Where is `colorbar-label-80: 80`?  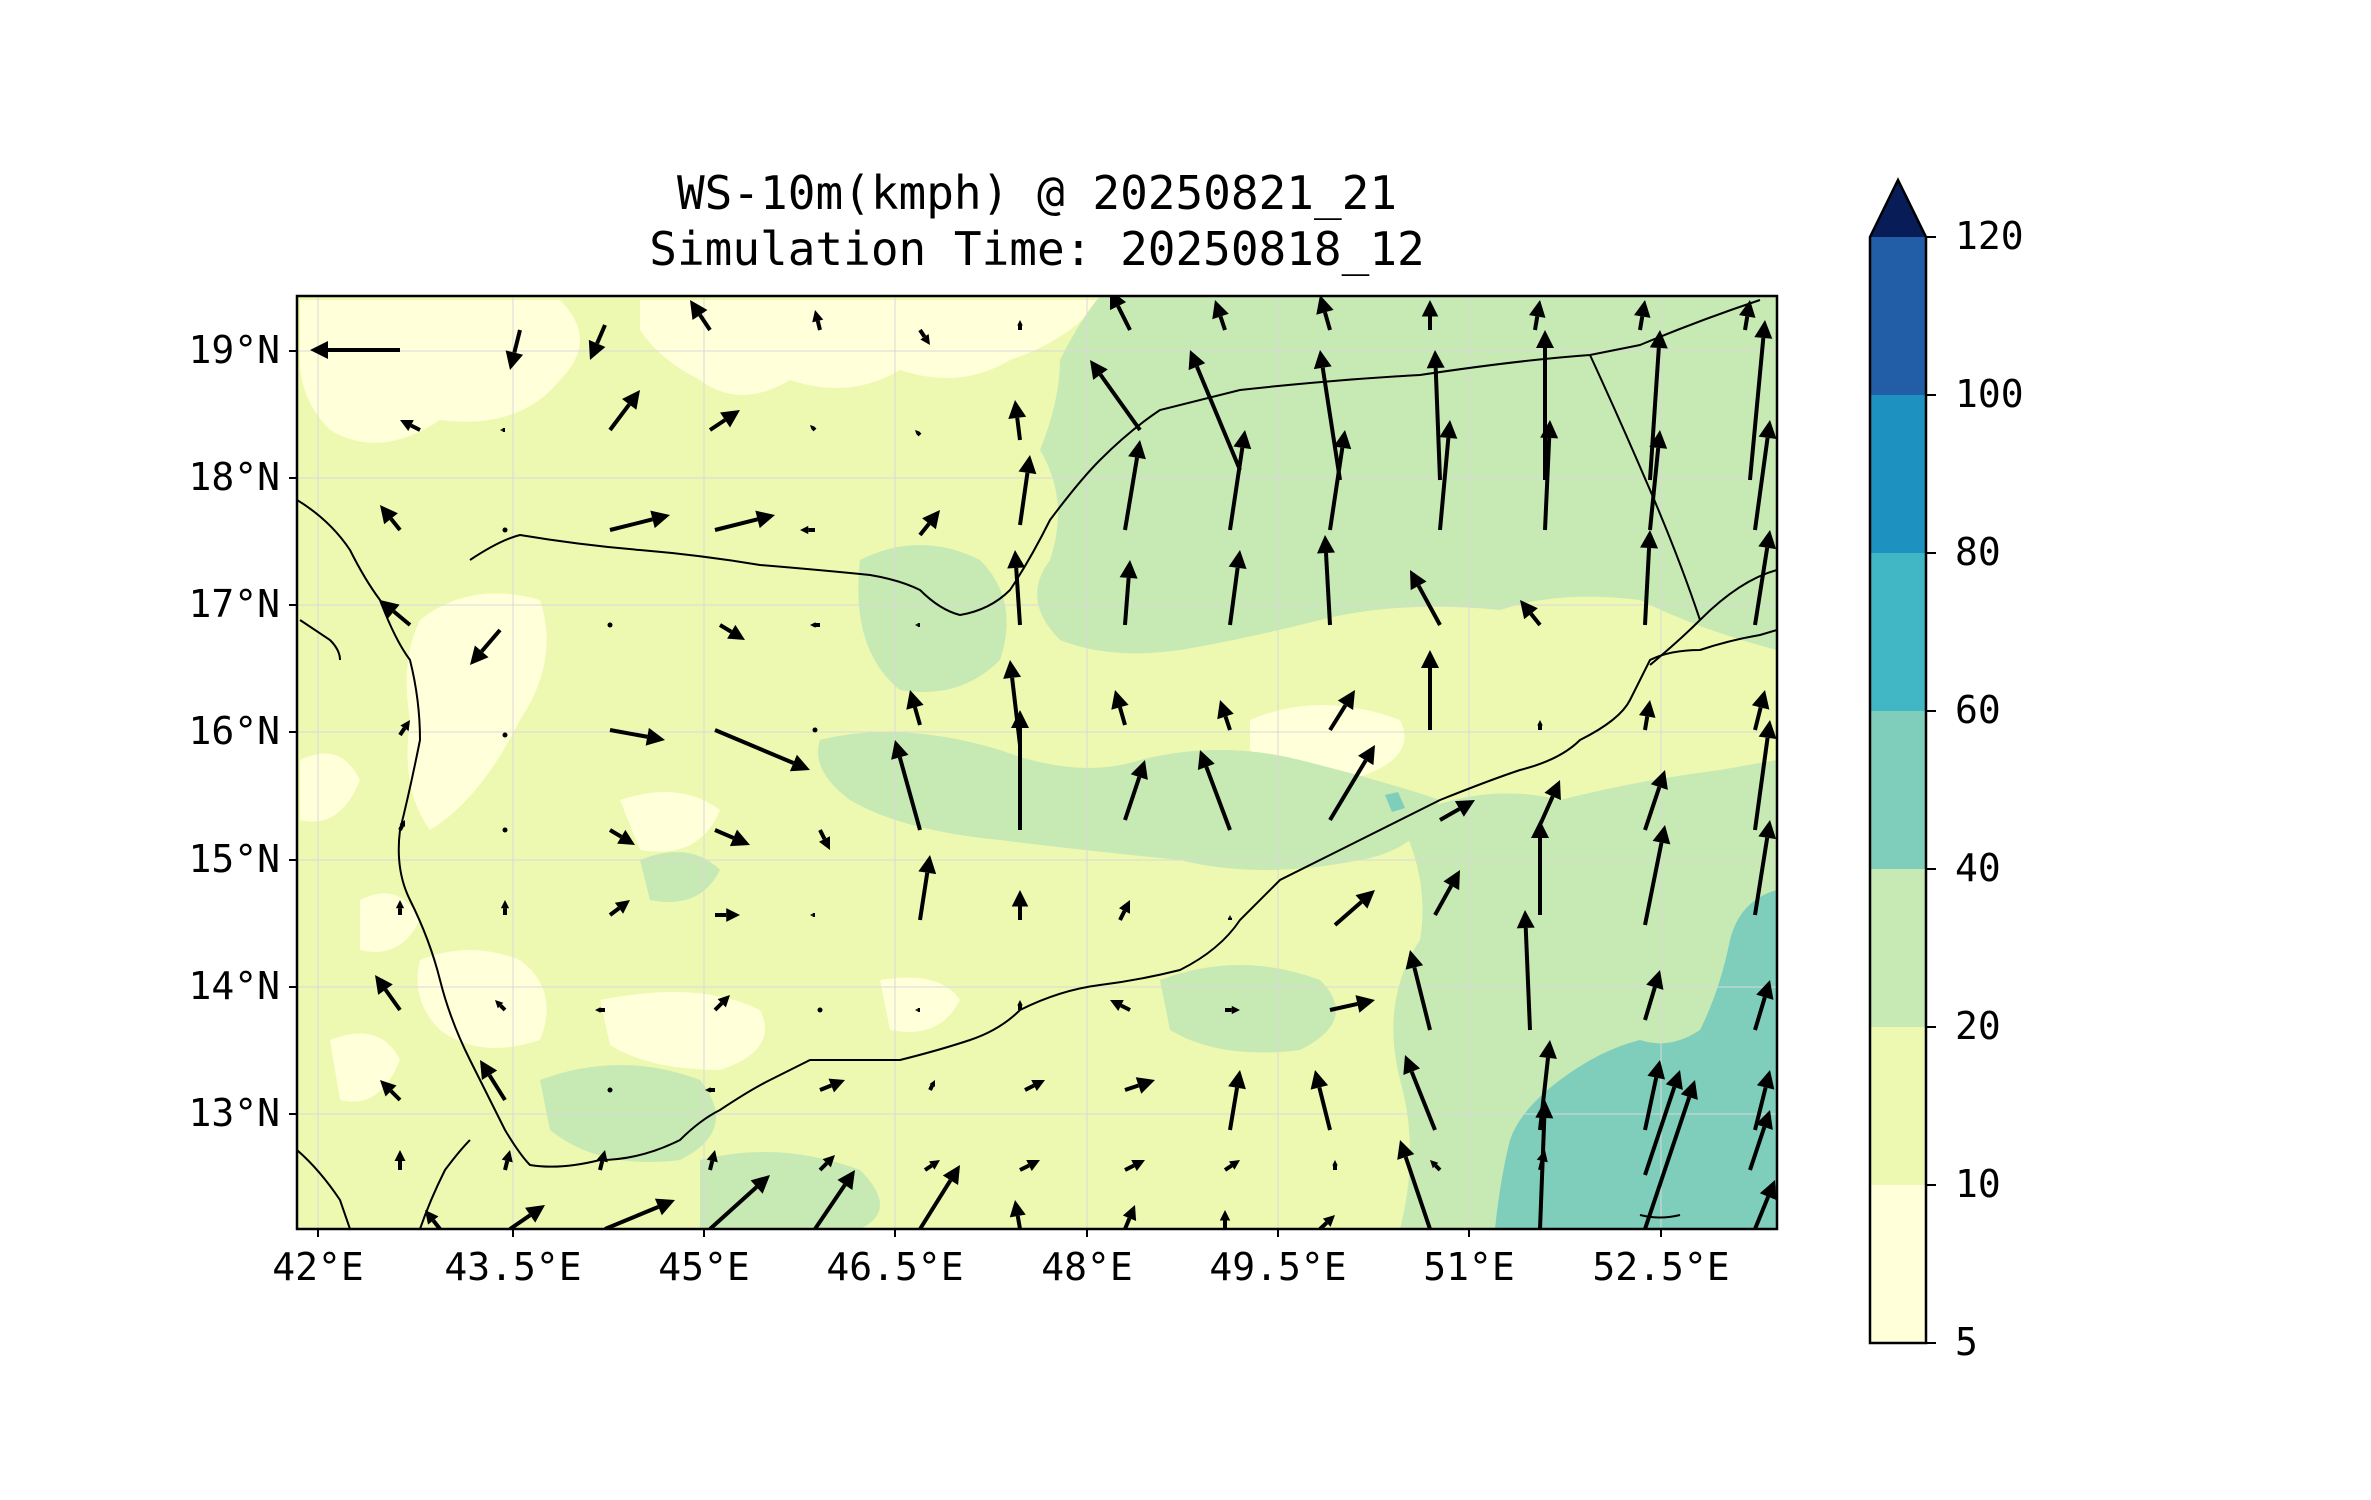
colorbar-label-80: 80 is located at coordinates (1978, 552).